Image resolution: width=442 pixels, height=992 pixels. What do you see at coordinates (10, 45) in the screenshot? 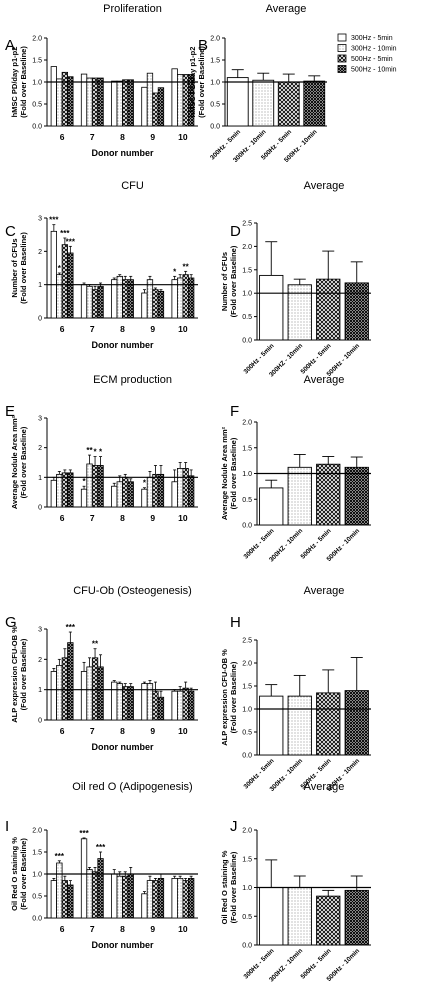
I see `panel-letter: A` at bounding box center [10, 45].